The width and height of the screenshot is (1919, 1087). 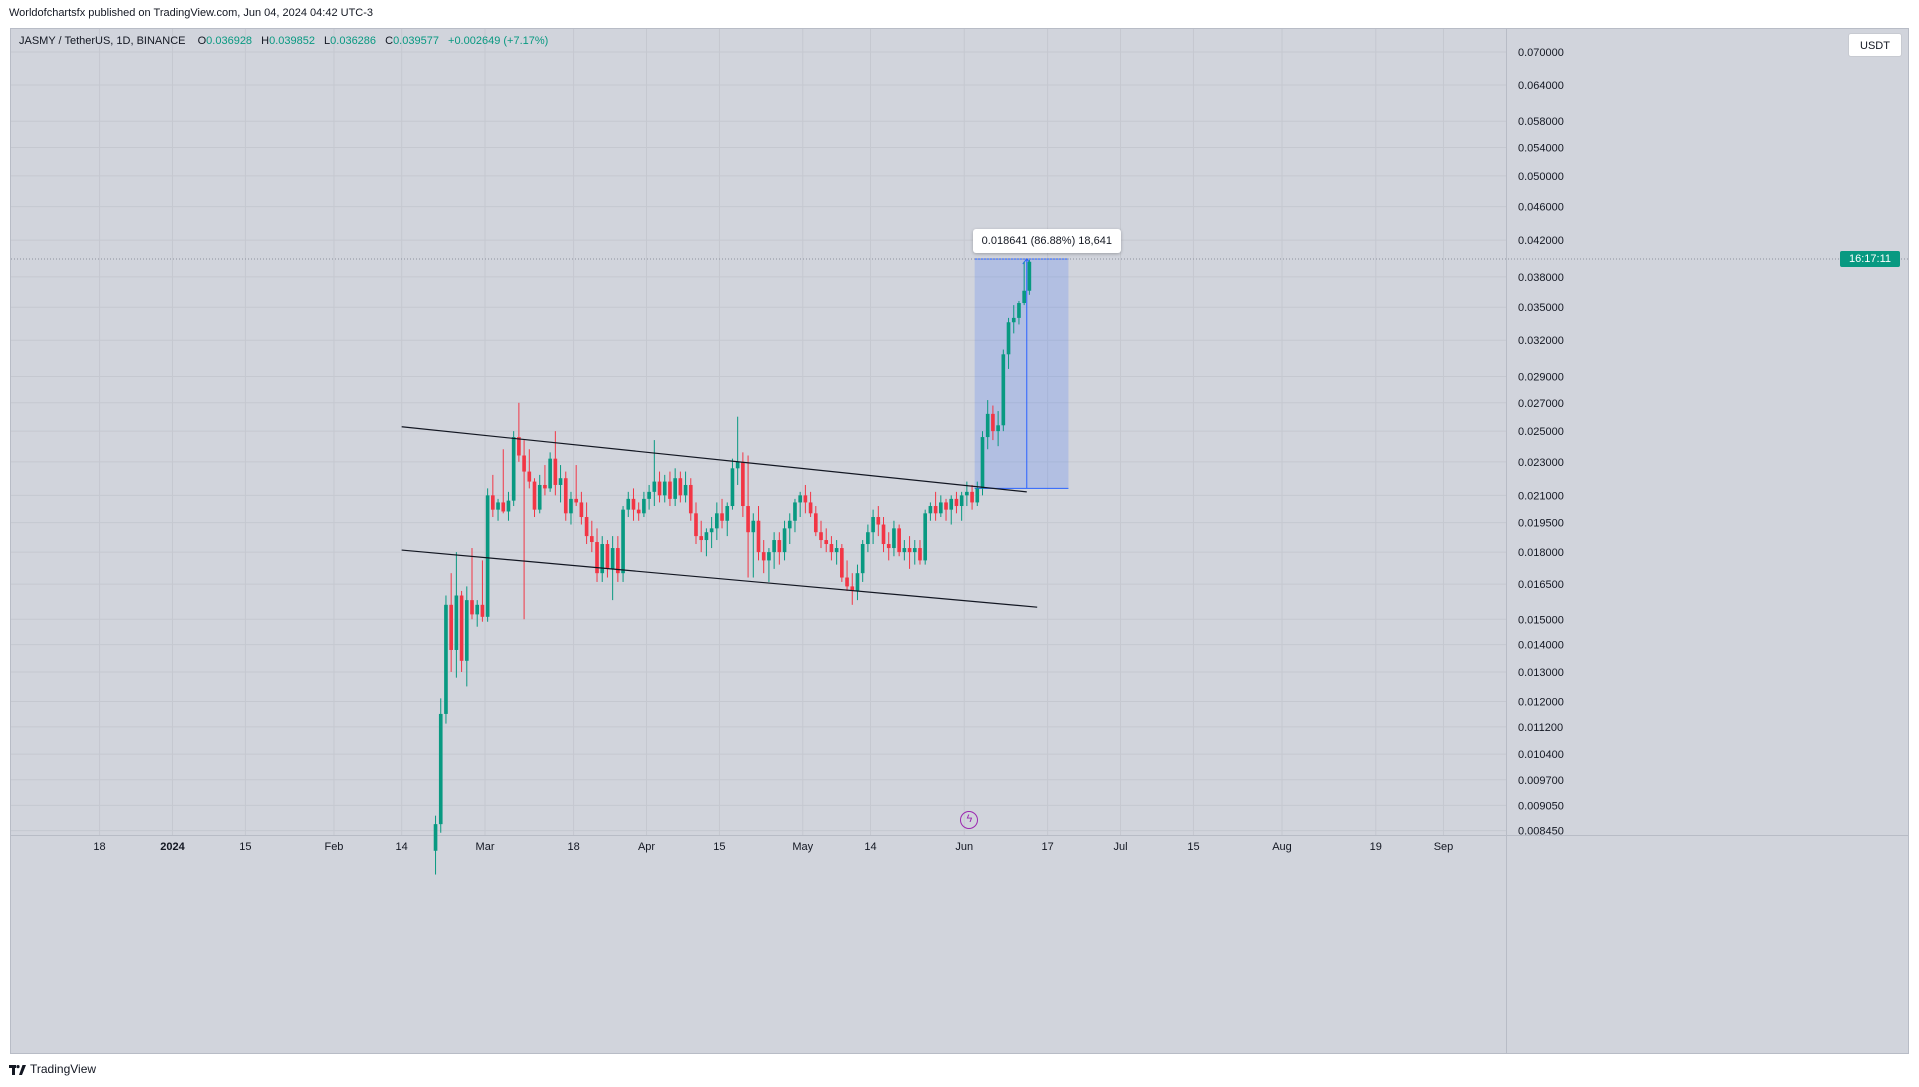 What do you see at coordinates (1541, 53) in the screenshot?
I see `price-tick-label: 0.070000` at bounding box center [1541, 53].